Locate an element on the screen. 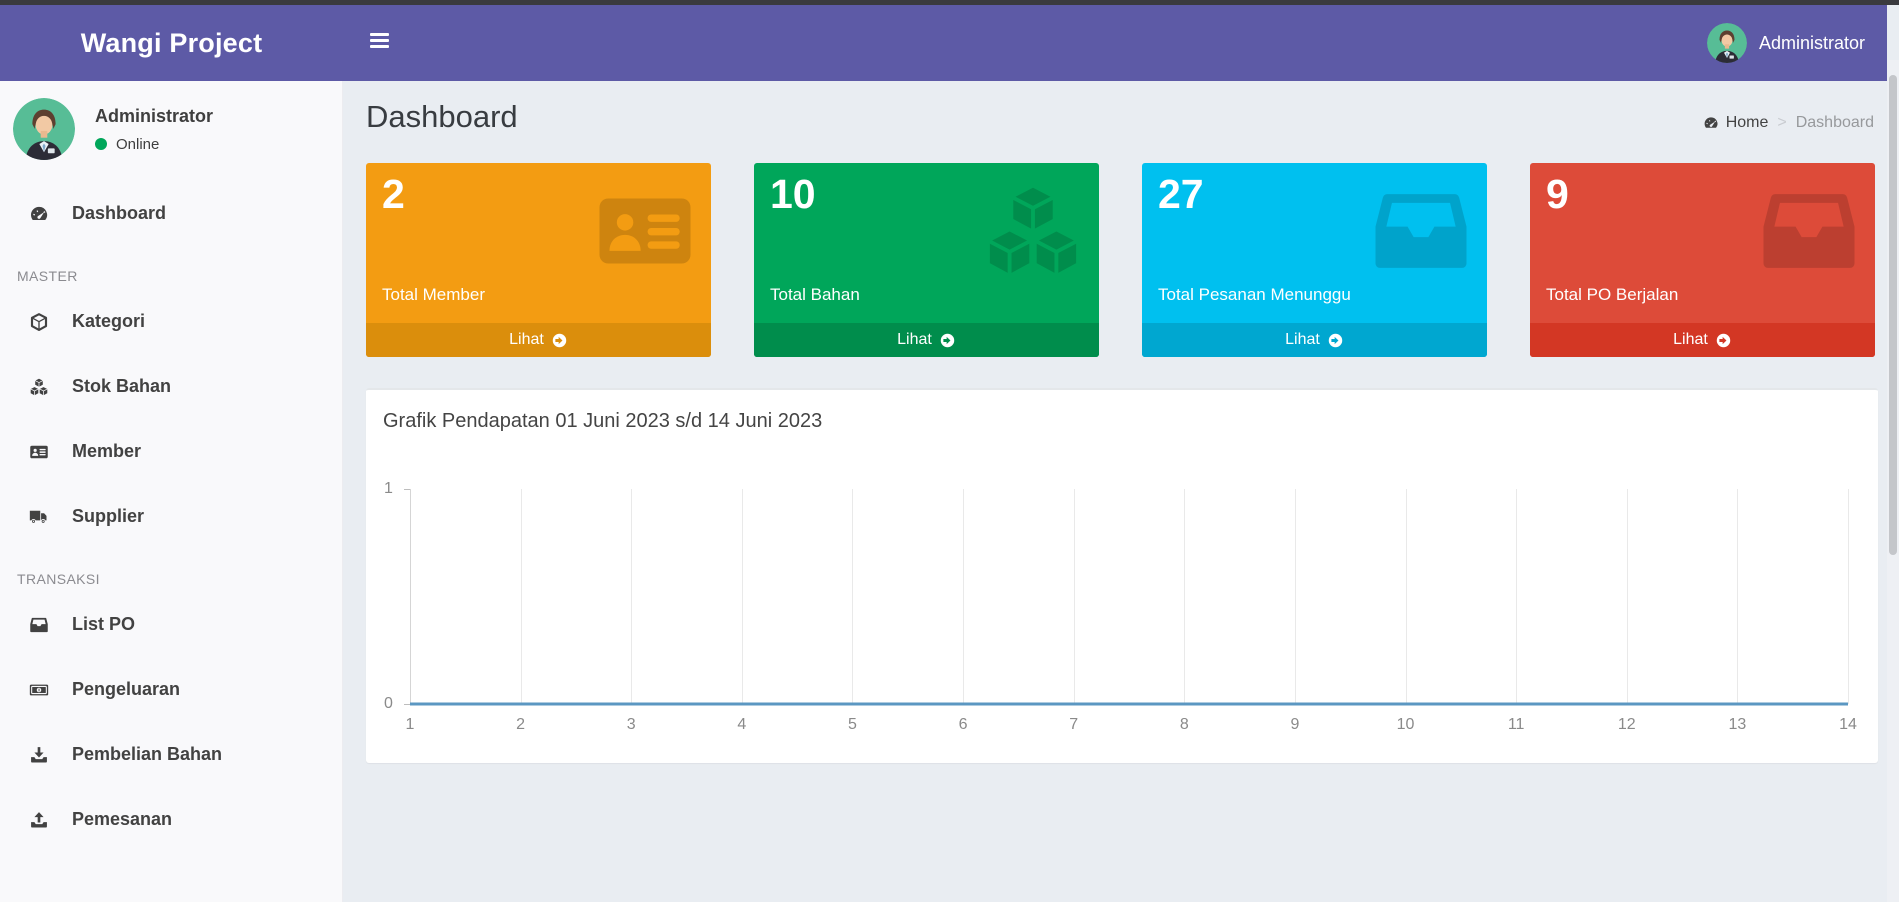 This screenshot has width=1899, height=902. info-box-total-pesanan-menunggu: 27 Total Pesanan Menunggu Lihat is located at coordinates (1314, 260).